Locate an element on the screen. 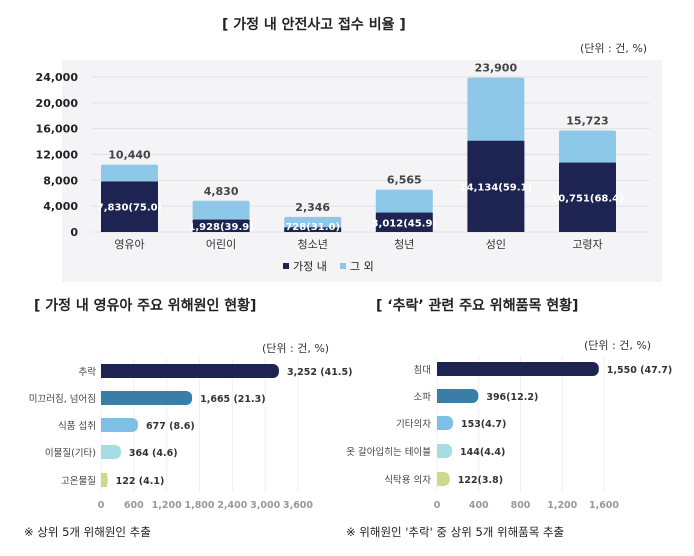  y-tick-label: 16,000 is located at coordinates (57, 129).